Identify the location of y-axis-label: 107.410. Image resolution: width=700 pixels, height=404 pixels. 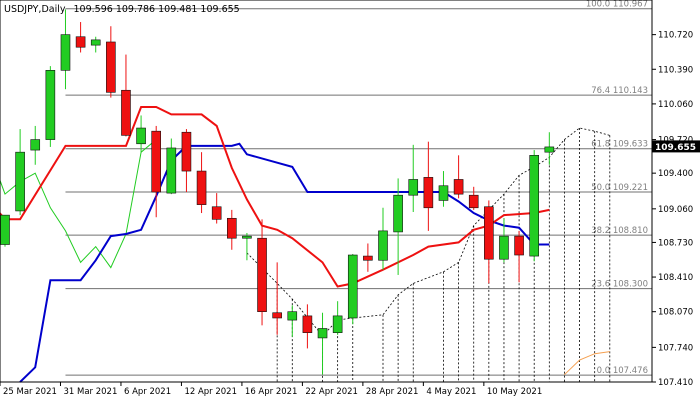
(675, 383).